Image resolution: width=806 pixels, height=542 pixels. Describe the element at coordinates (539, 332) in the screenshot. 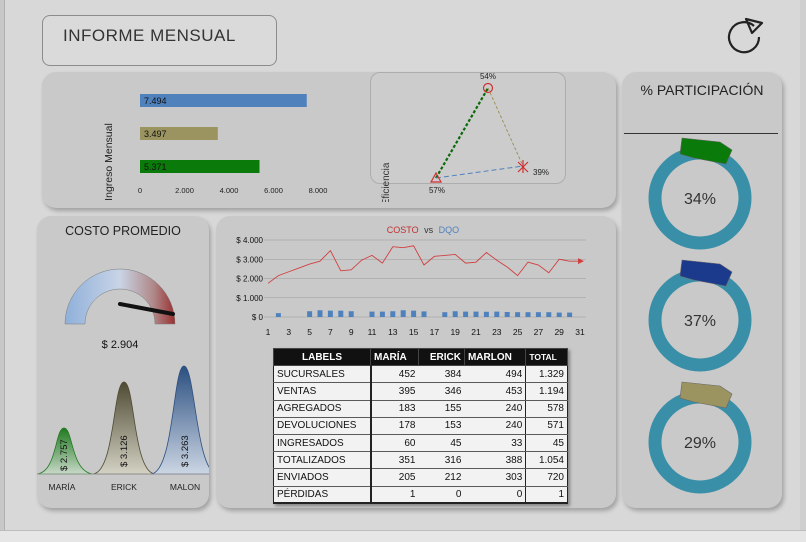

I see `chart-xtick: 27` at that location.